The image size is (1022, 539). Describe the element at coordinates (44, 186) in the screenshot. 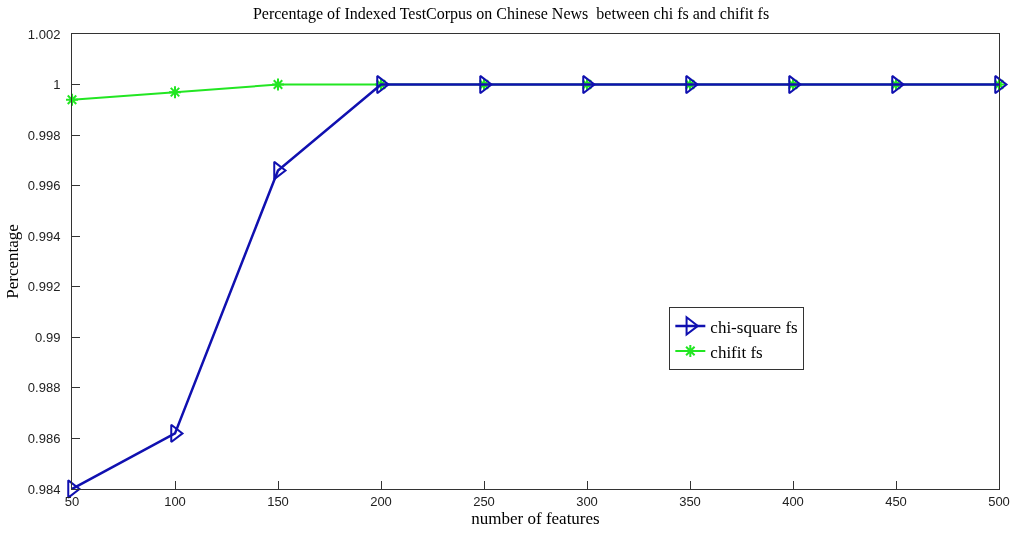

I see `y-tick-label: 0.996` at that location.